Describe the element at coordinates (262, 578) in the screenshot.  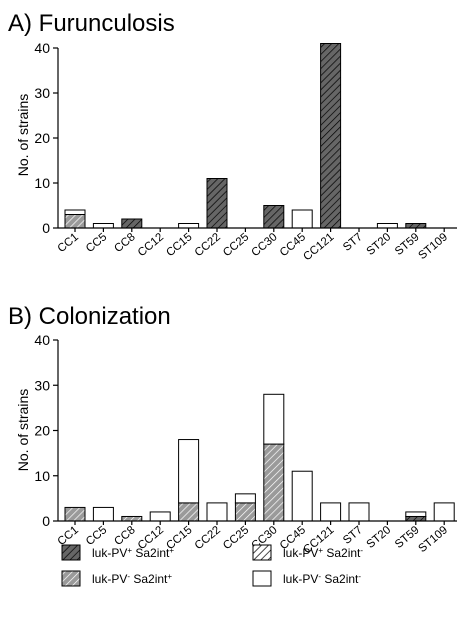
I see `legend-swatch-mm` at that location.